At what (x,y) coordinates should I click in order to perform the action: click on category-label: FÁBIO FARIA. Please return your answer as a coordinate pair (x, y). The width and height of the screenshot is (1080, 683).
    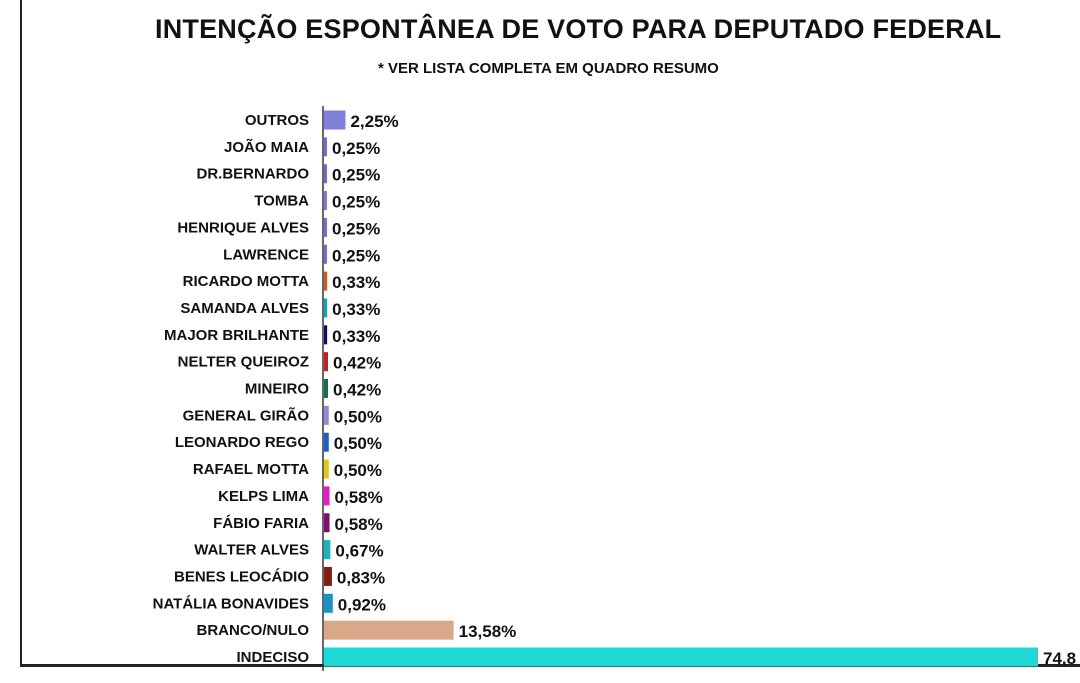
    Looking at the image, I should click on (261, 523).